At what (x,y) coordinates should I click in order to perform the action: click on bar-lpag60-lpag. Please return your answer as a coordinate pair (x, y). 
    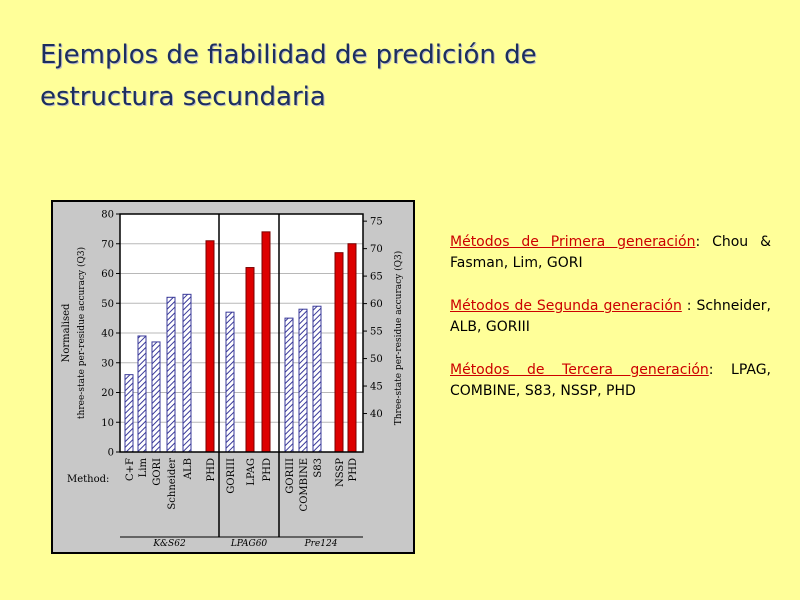
    Looking at the image, I should click on (250, 360).